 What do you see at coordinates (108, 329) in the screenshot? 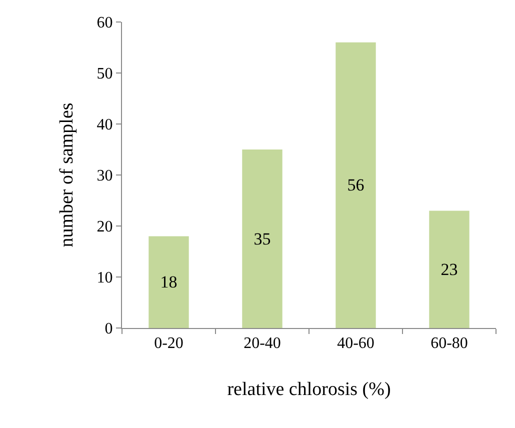
I see `y-tick-label: 0` at bounding box center [108, 329].